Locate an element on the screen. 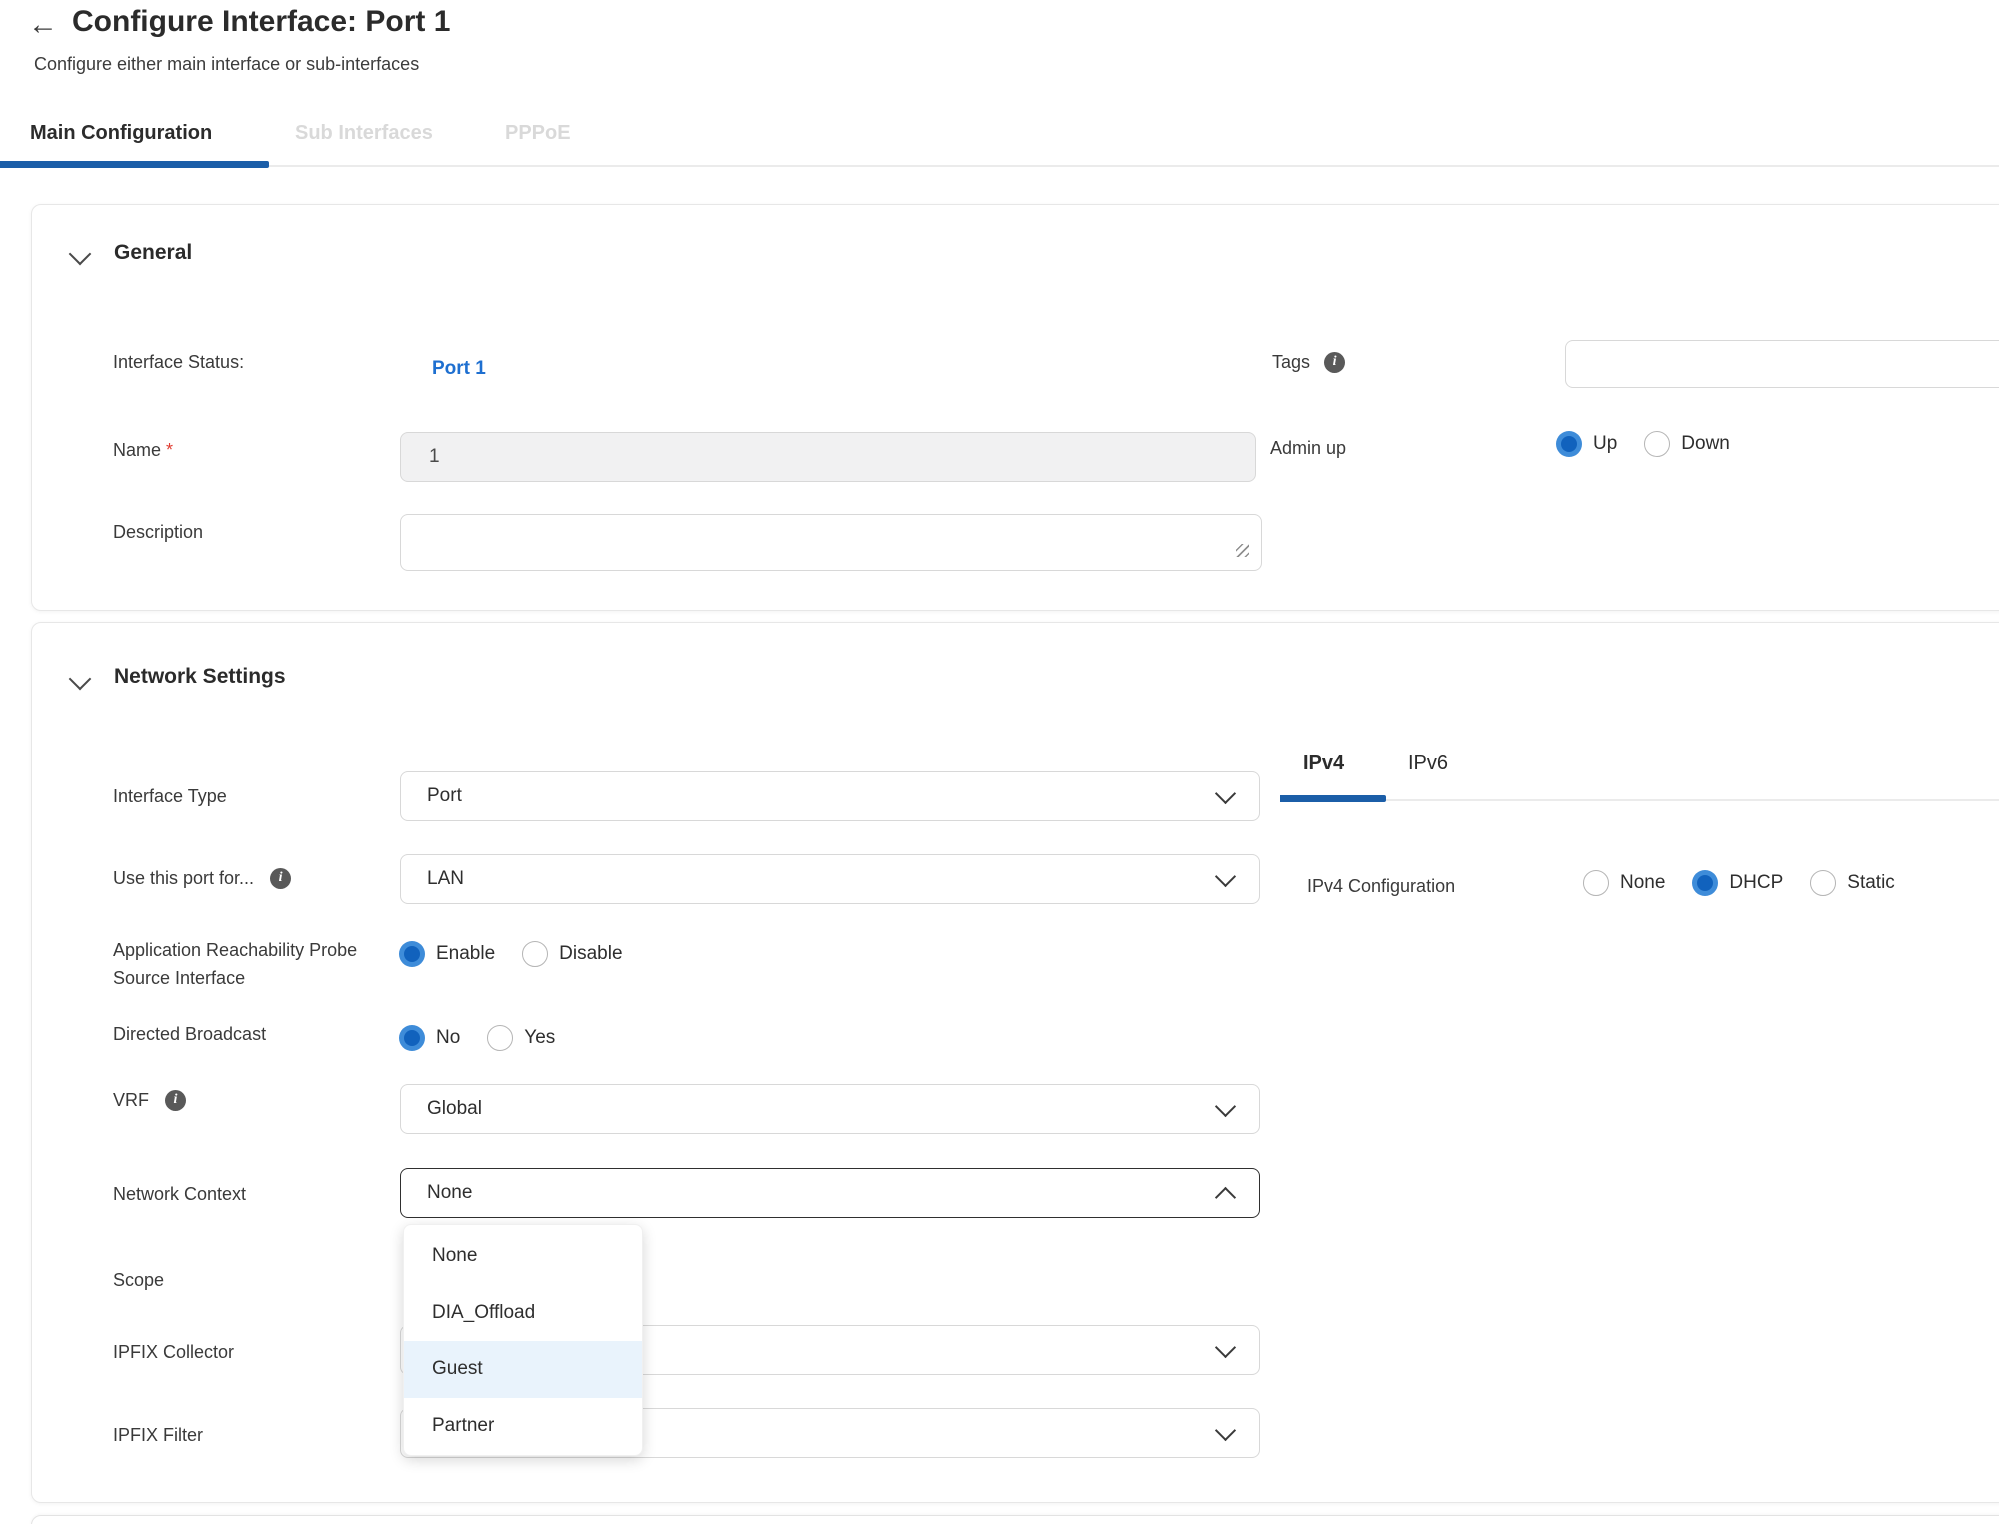 The height and width of the screenshot is (1524, 1999). radio-ipv4-dhcp-label: DHCP is located at coordinates (1756, 882).